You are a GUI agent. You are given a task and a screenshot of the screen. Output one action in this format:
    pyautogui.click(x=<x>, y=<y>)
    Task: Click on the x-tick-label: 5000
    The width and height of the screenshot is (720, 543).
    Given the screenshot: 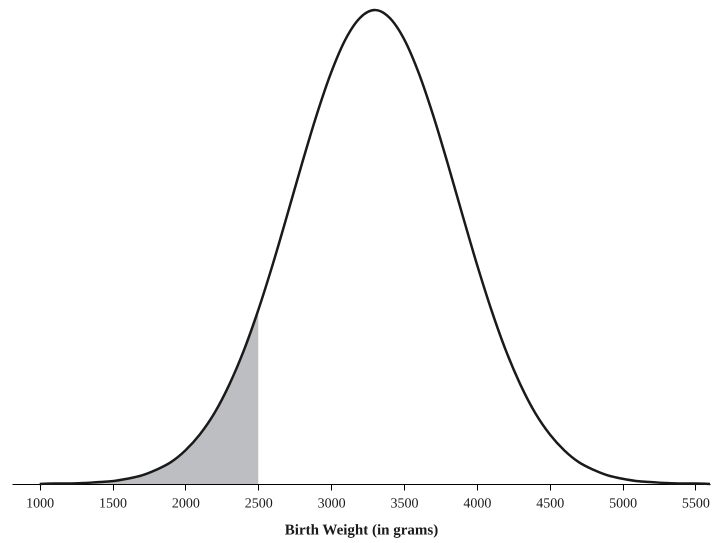 What is the action you would take?
    pyautogui.click(x=623, y=504)
    